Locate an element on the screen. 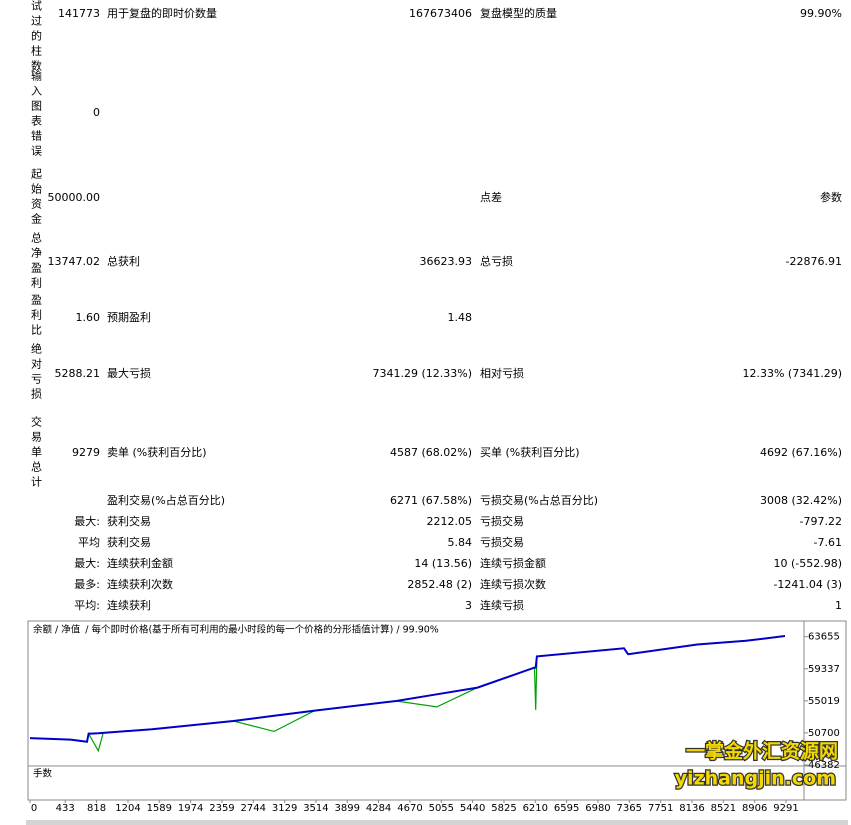 The image size is (851, 825). y-tick-label: 59337 is located at coordinates (824, 669).